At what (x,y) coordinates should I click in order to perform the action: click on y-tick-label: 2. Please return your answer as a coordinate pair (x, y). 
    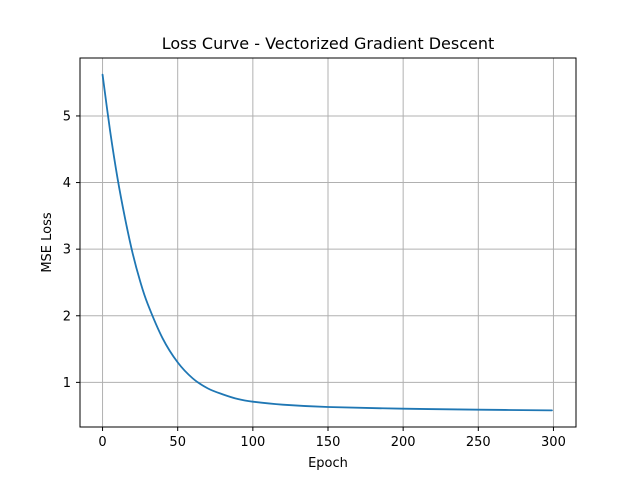
    Looking at the image, I should click on (67, 316).